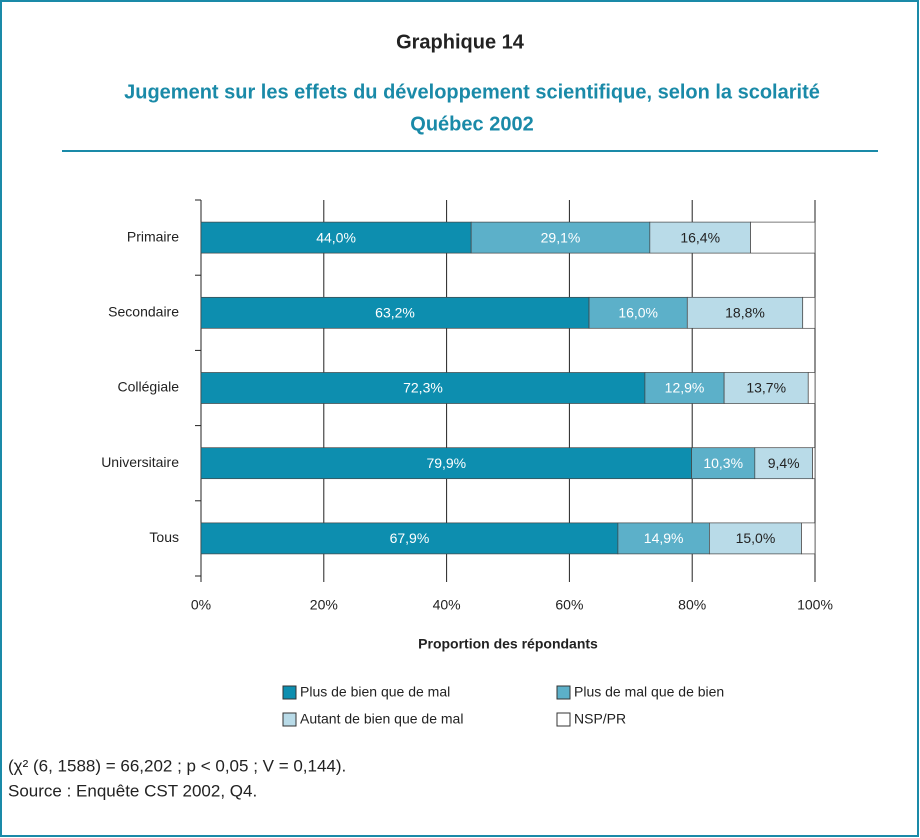 This screenshot has width=920, height=838. What do you see at coordinates (149, 387) in the screenshot?
I see `y-tick-label: Collégiale` at bounding box center [149, 387].